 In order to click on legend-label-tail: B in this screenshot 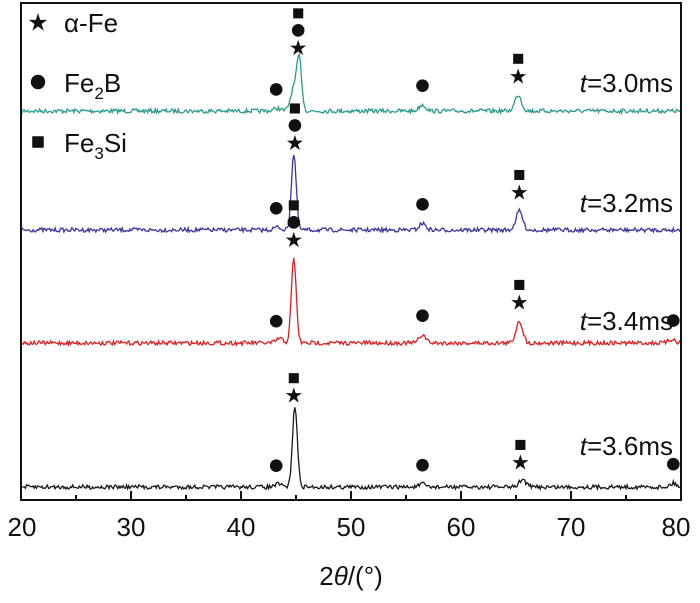, I will do `click(112, 83)`.